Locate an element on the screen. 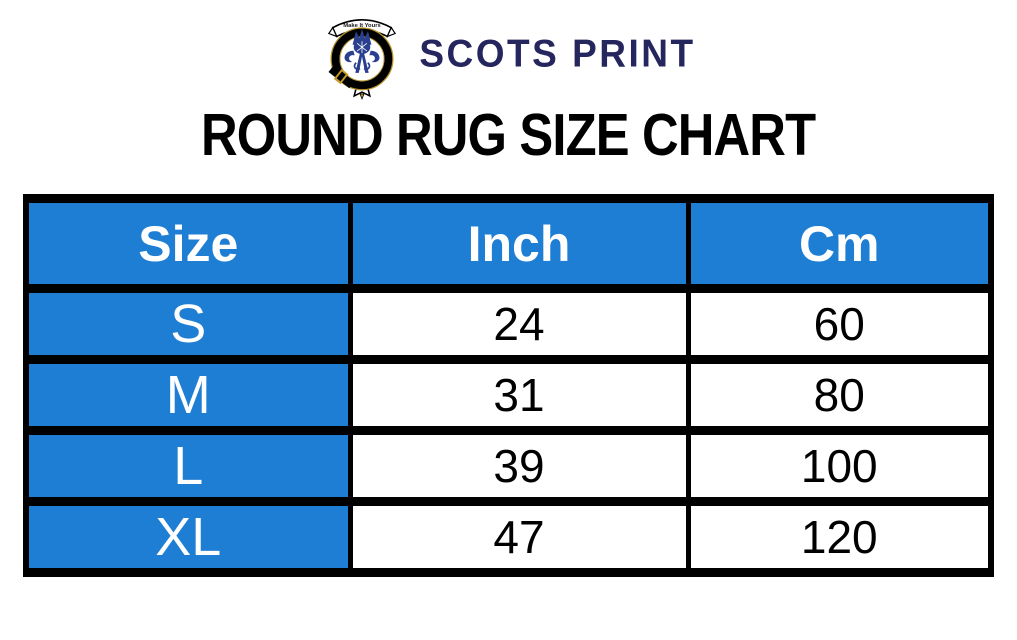 This screenshot has width=1017, height=640. table-row: S 24 60 is located at coordinates (508, 324).